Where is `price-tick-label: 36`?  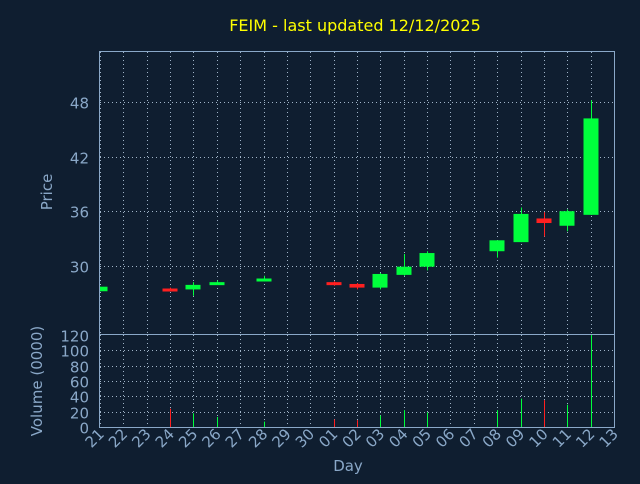
price-tick-label: 36 is located at coordinates (79, 213).